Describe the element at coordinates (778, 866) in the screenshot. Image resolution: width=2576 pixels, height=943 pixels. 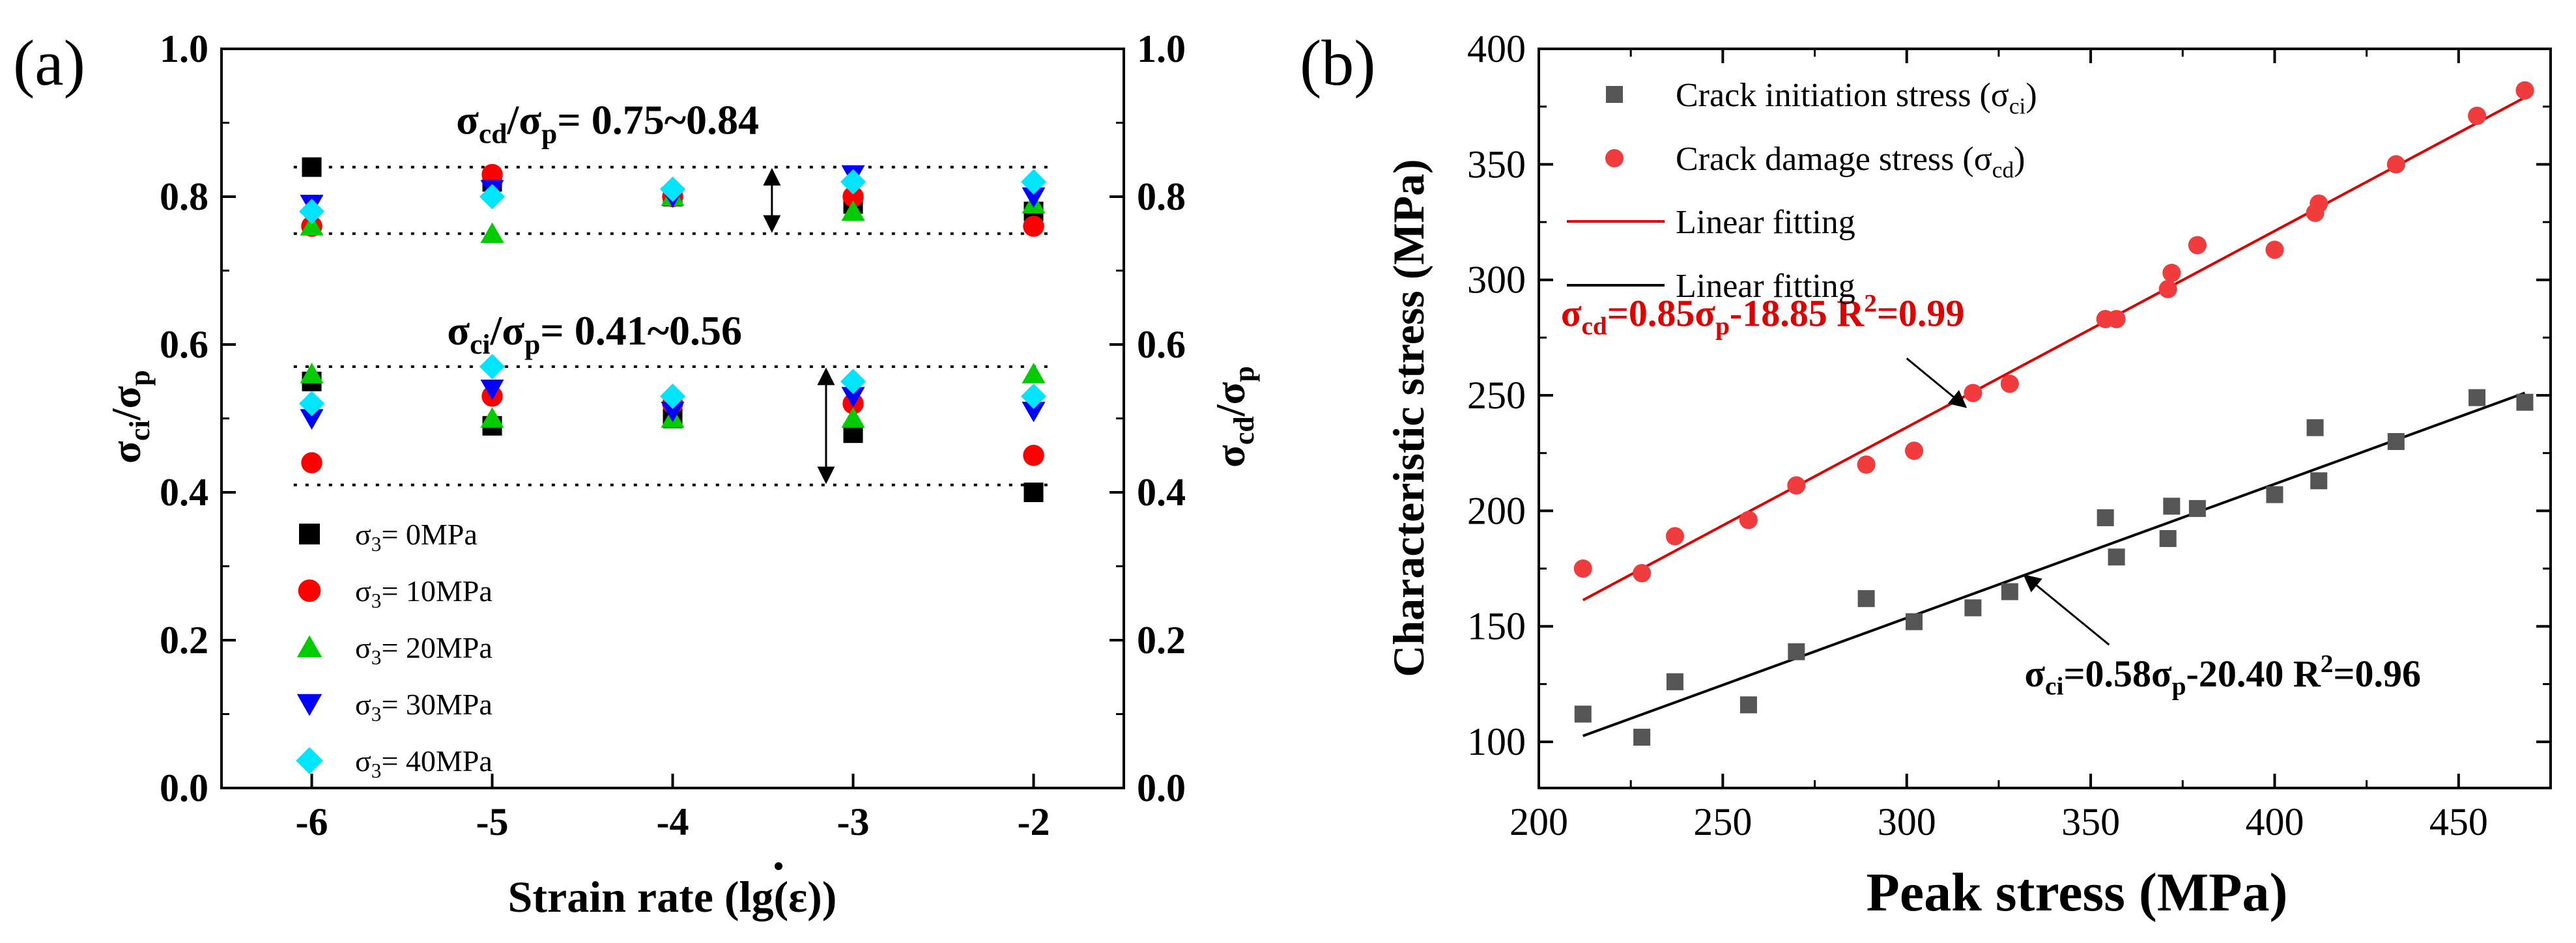
I see `strain-rate-dot-accent` at that location.